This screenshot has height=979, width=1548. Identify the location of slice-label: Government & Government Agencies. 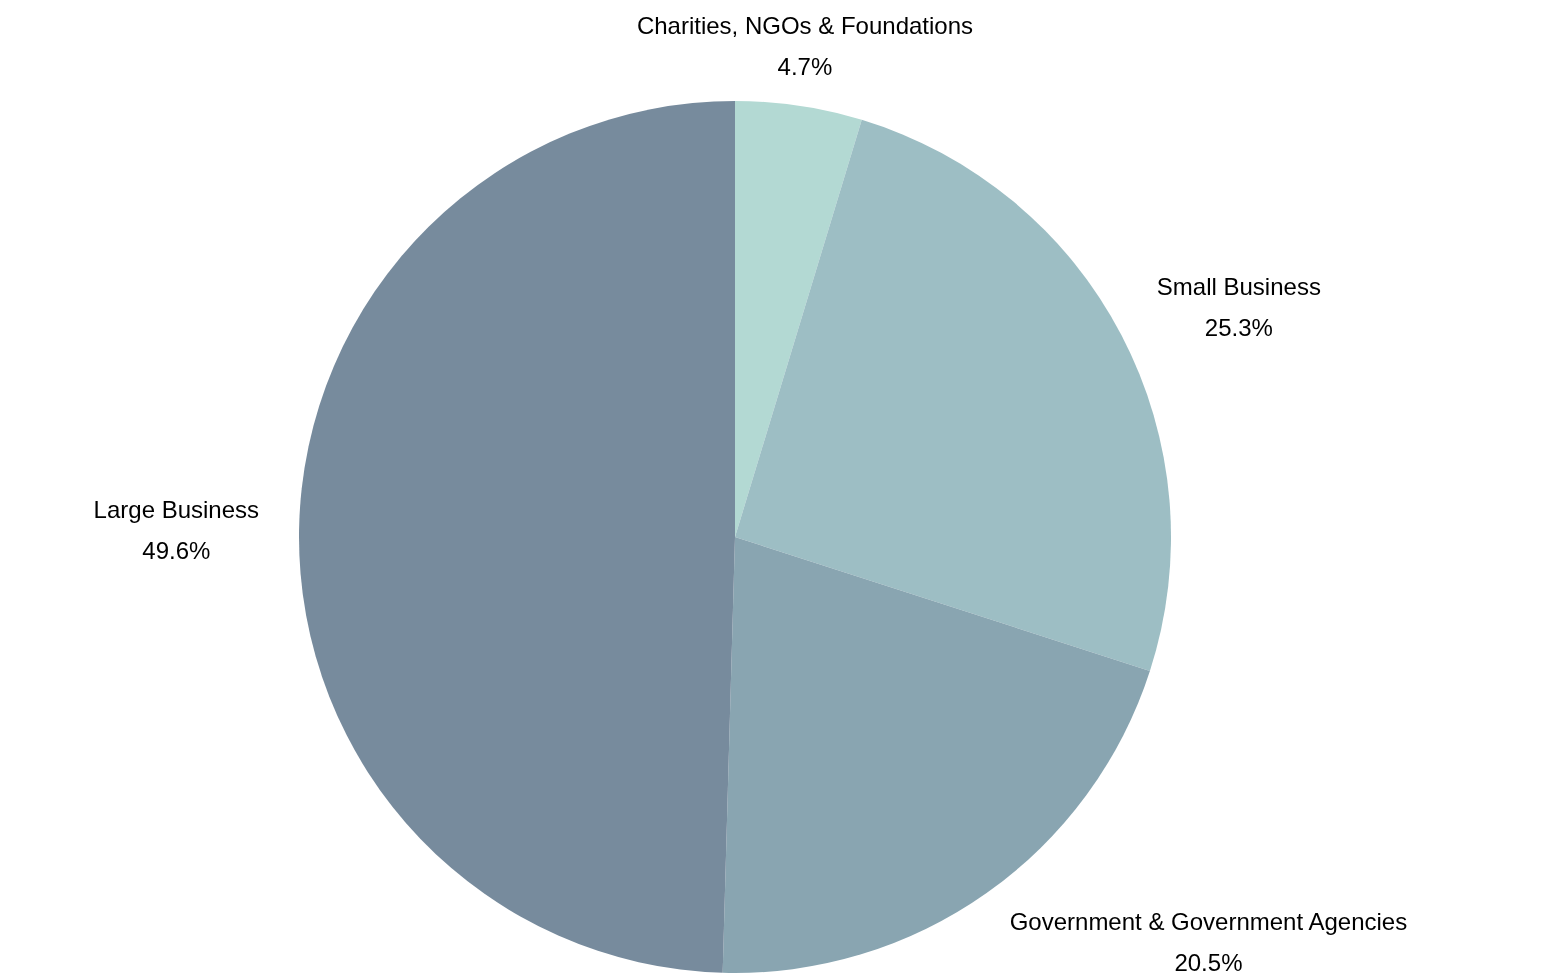
(1208, 922).